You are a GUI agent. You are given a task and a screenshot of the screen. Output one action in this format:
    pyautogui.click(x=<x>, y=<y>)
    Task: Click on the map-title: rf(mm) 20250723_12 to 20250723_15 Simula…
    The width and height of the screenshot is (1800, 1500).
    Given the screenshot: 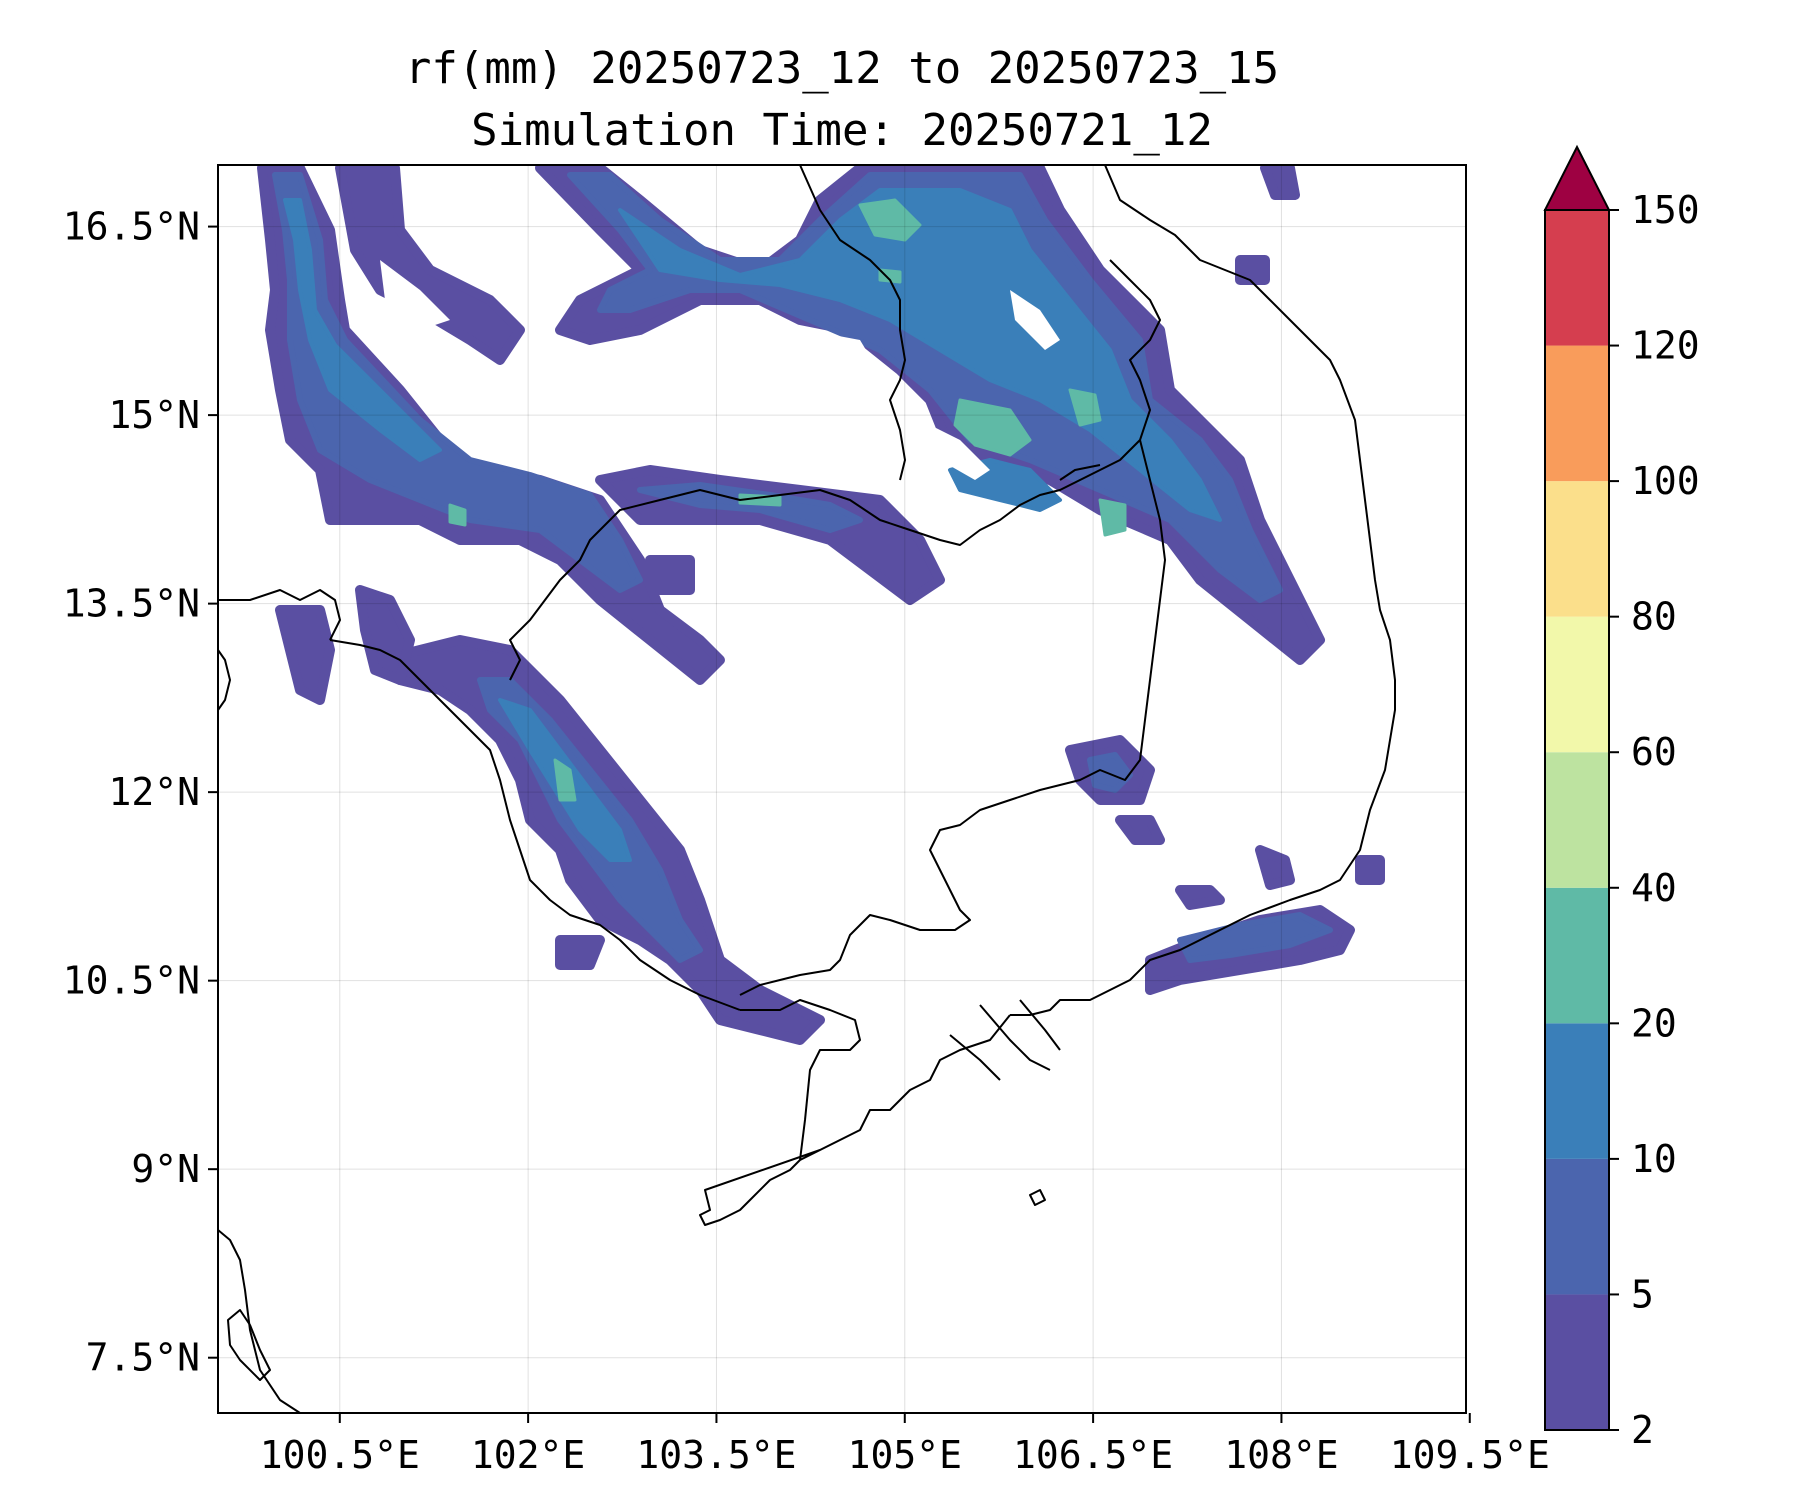 What is the action you would take?
    pyautogui.click(x=842, y=100)
    